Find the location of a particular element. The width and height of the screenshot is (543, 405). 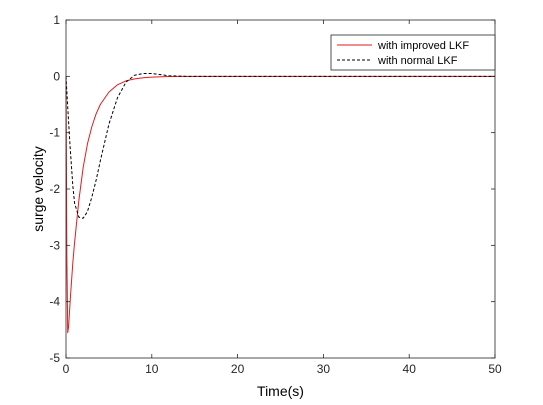

x-tick-label: 20 is located at coordinates (238, 369).